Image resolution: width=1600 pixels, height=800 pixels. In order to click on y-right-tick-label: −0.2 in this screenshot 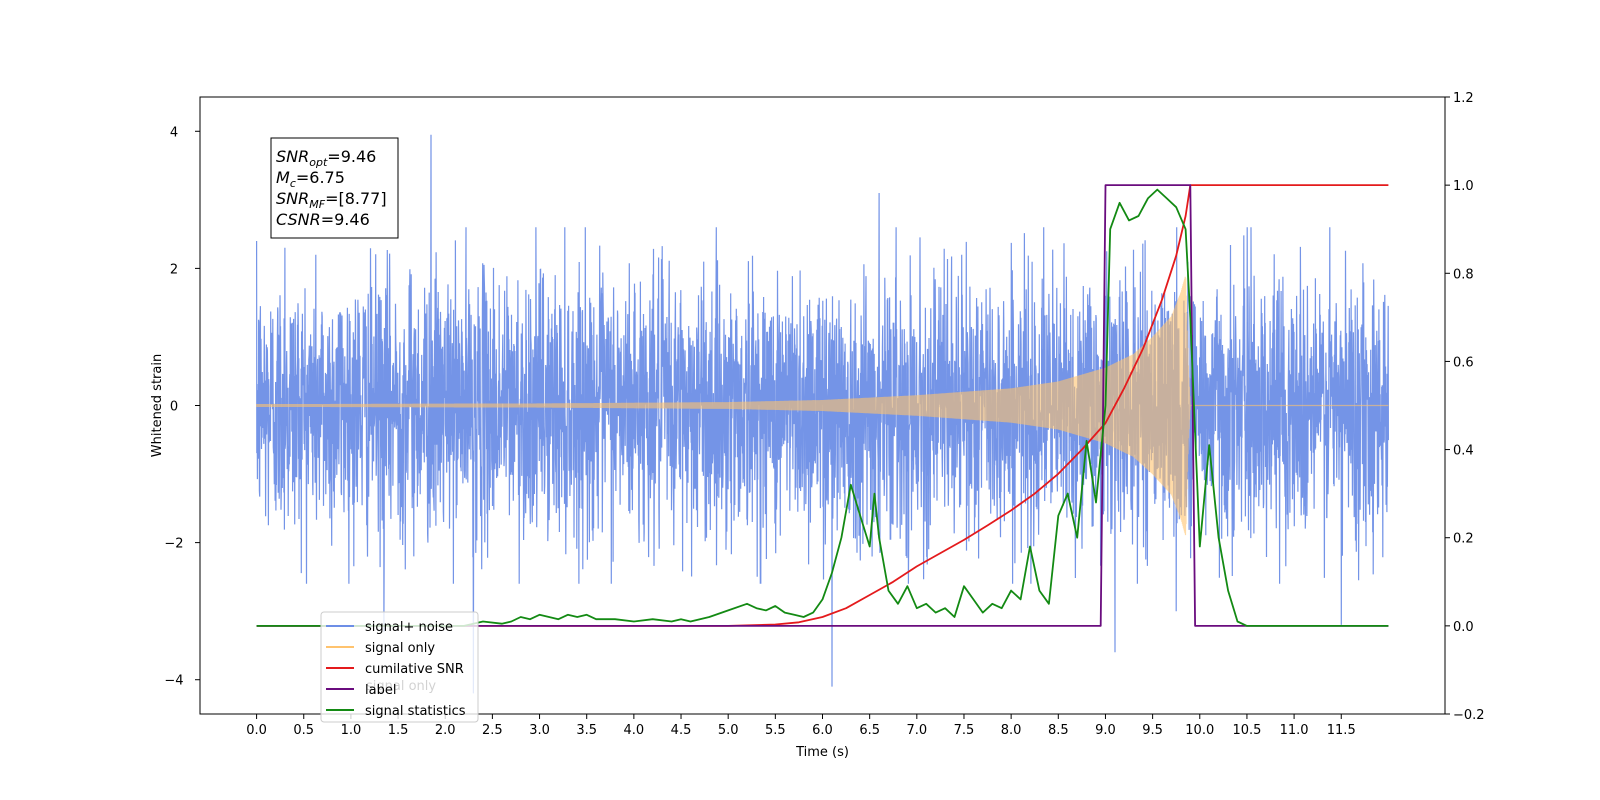, I will do `click(1469, 715)`.